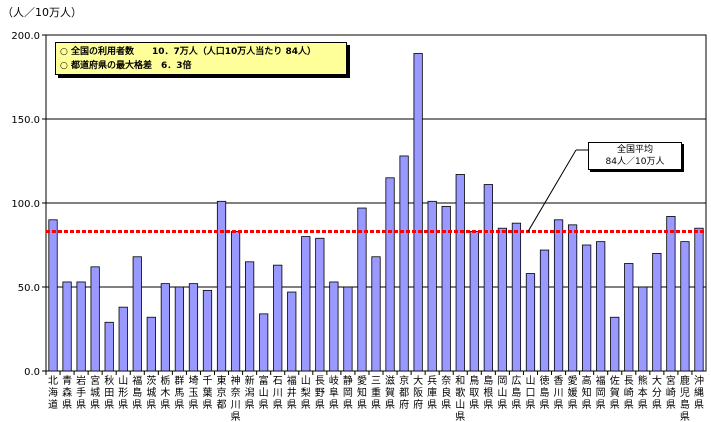 The height and width of the screenshot is (422, 711). What do you see at coordinates (685, 398) in the screenshot?
I see `x-tick-label: 鹿児島県` at bounding box center [685, 398].